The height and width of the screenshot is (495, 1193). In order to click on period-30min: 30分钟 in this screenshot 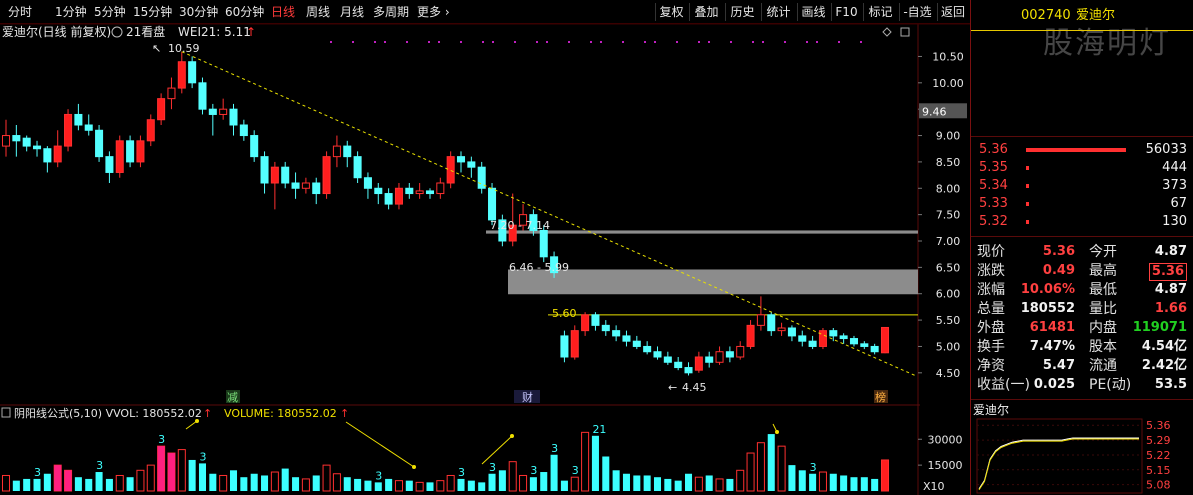, I will do `click(199, 12)`.